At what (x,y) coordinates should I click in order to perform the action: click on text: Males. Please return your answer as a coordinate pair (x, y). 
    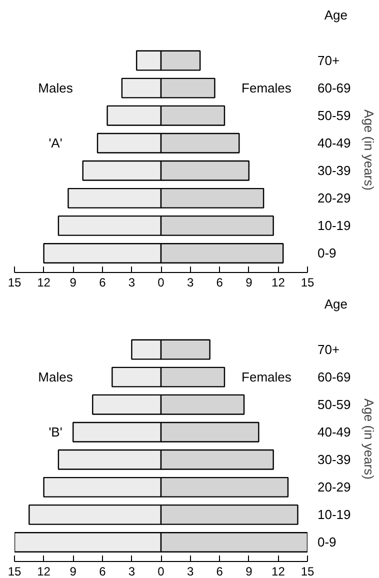
    Looking at the image, I should click on (56, 88).